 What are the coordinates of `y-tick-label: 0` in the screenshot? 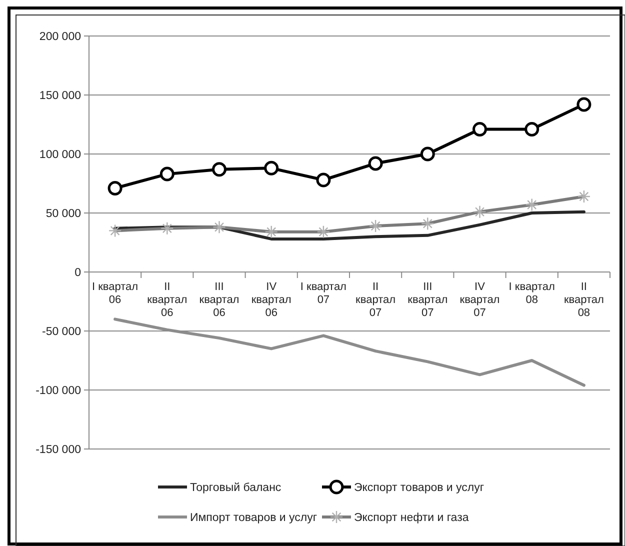 It's located at (77, 273).